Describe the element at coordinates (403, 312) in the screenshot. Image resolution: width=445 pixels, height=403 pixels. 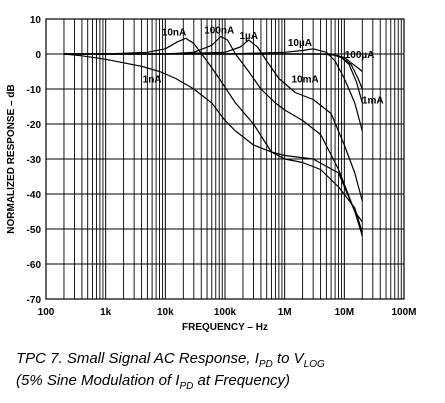
I see `x-tick-label: 100M` at that location.